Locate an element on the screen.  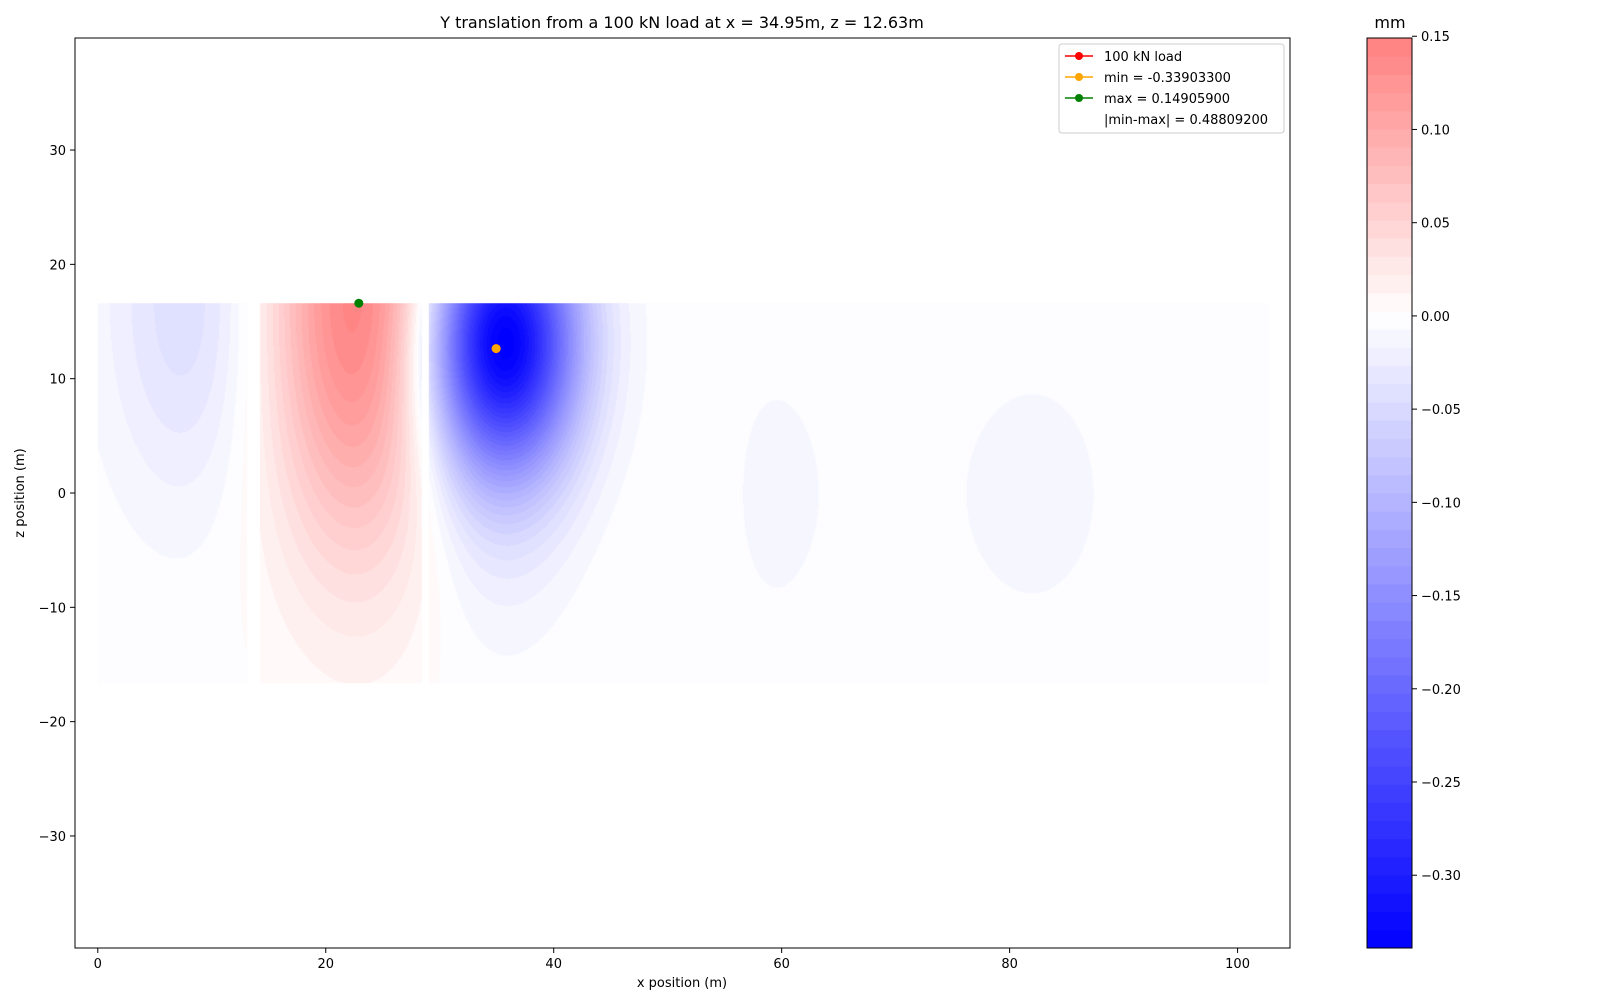
colorbar-tick-label: 0.15 is located at coordinates (1435, 37).